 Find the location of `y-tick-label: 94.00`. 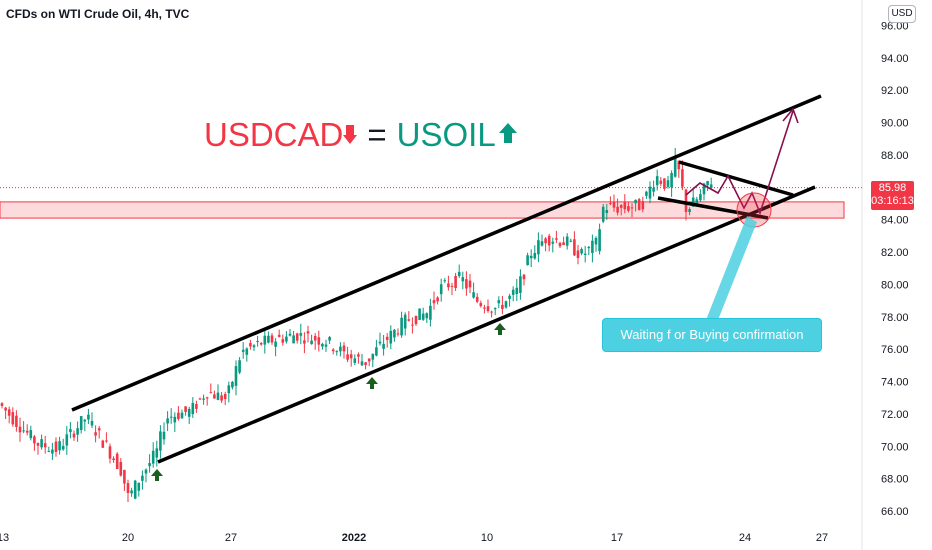

y-tick-label: 94.00 is located at coordinates (895, 59).